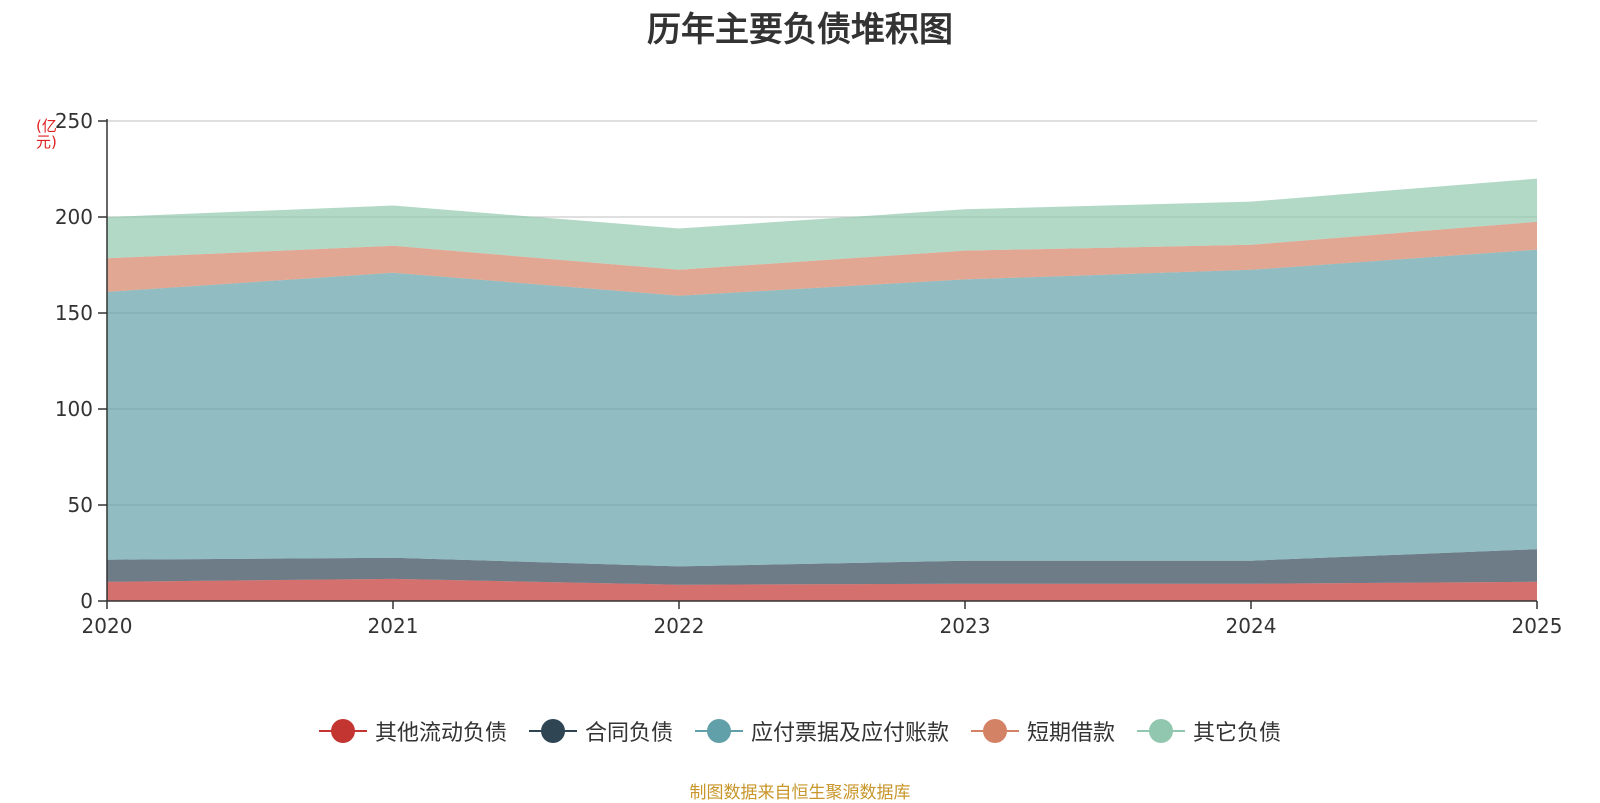 The height and width of the screenshot is (803, 1600). I want to click on chart-title: 历年主要负债堆积图, so click(800, 30).